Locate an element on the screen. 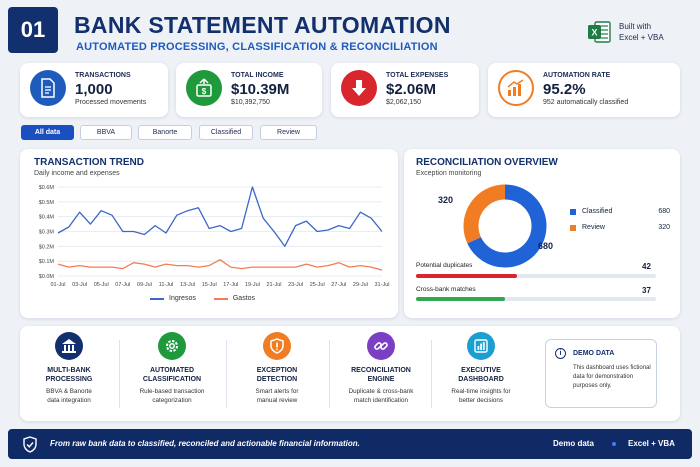 This screenshot has width=700, height=467. growth-chart-icon is located at coordinates (516, 88).